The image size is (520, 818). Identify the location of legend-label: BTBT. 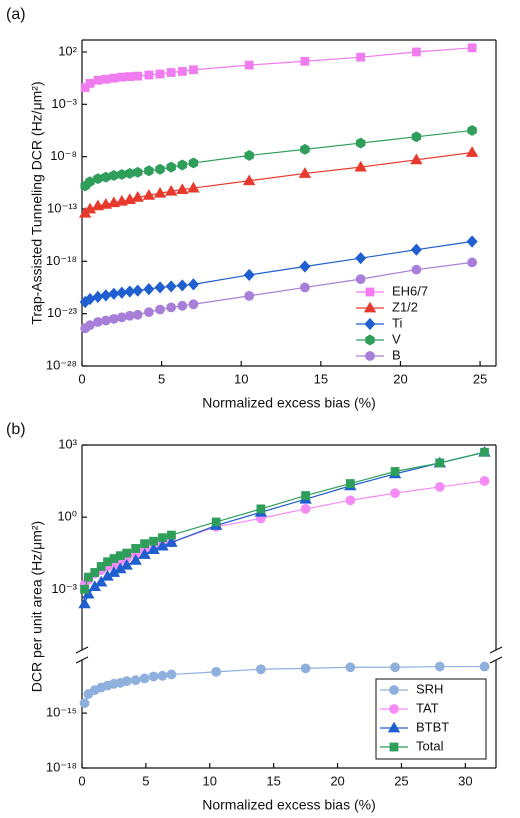
(432, 726).